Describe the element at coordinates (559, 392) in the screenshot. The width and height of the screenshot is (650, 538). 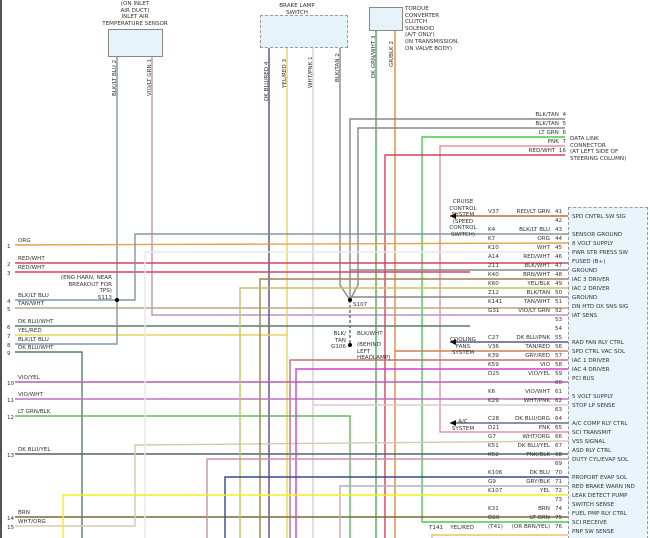
I see `pin-number: 61` at that location.